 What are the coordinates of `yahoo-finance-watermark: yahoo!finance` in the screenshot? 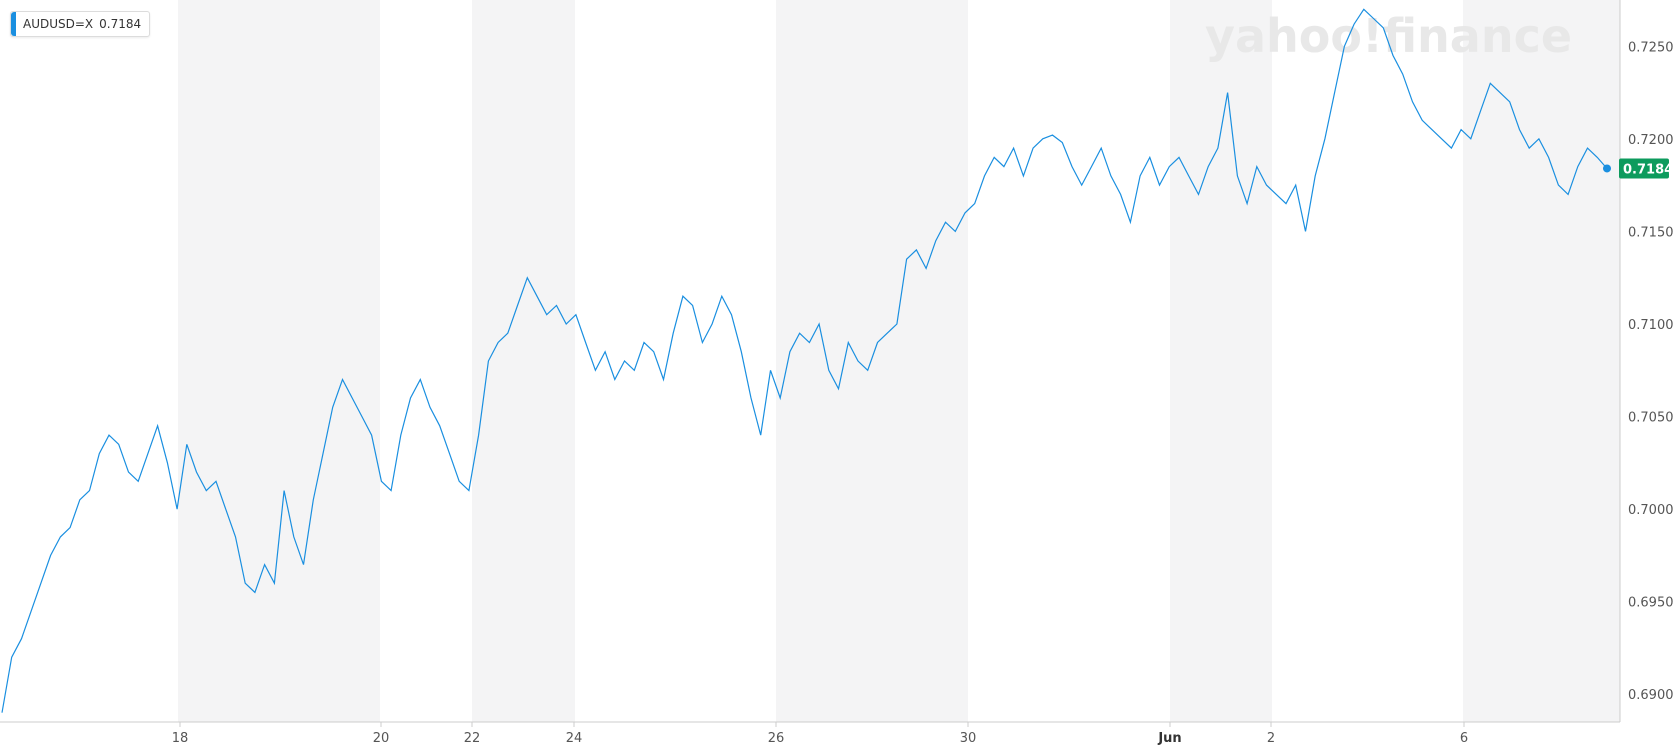 It's located at (1388, 36).